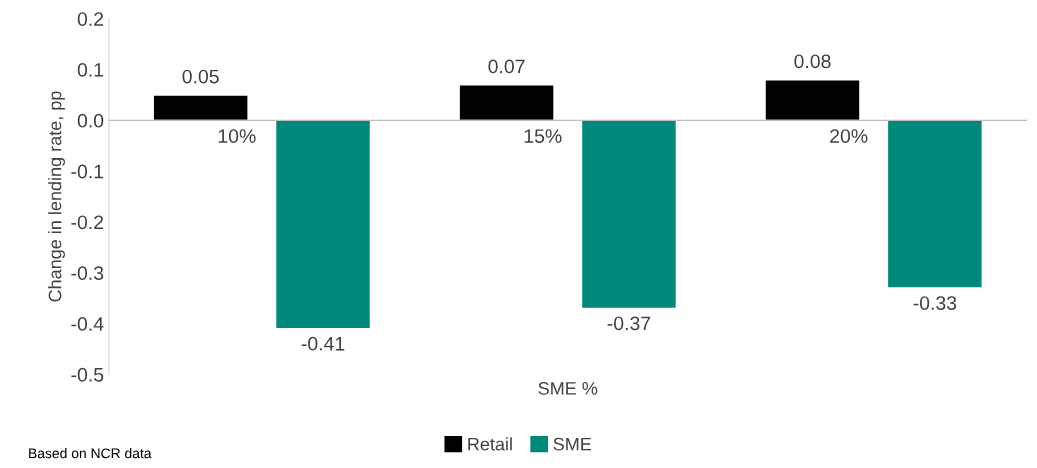 The width and height of the screenshot is (1037, 468). I want to click on y-tick-label: -0.3, so click(87, 273).